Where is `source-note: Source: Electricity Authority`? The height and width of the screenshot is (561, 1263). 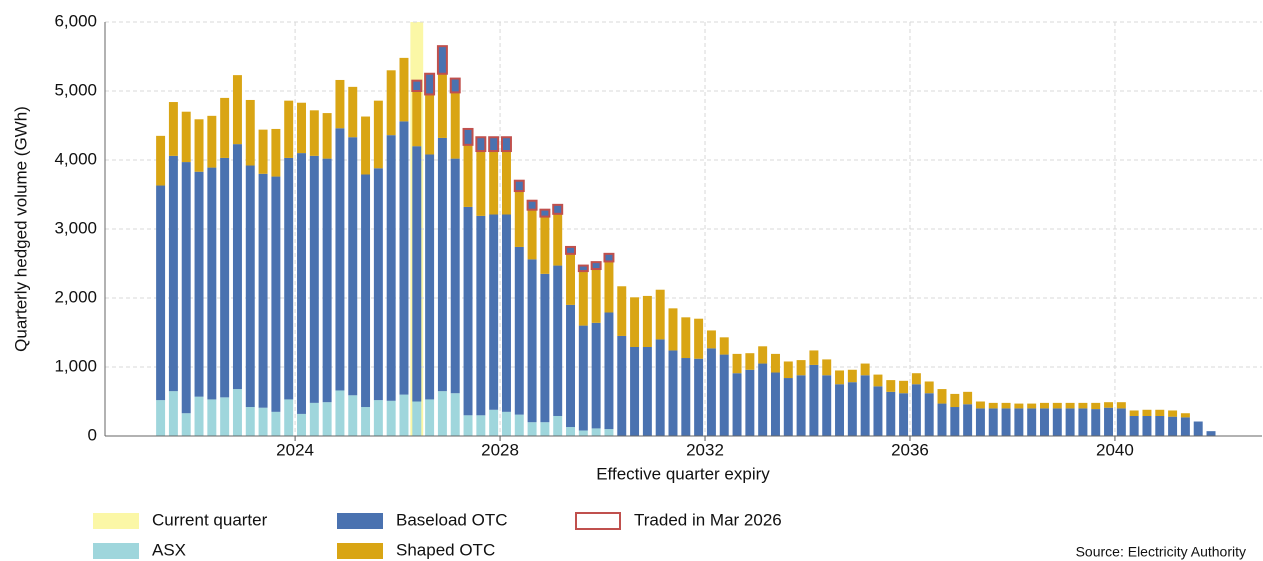
source-note: Source: Electricity Authority is located at coordinates (1161, 552).